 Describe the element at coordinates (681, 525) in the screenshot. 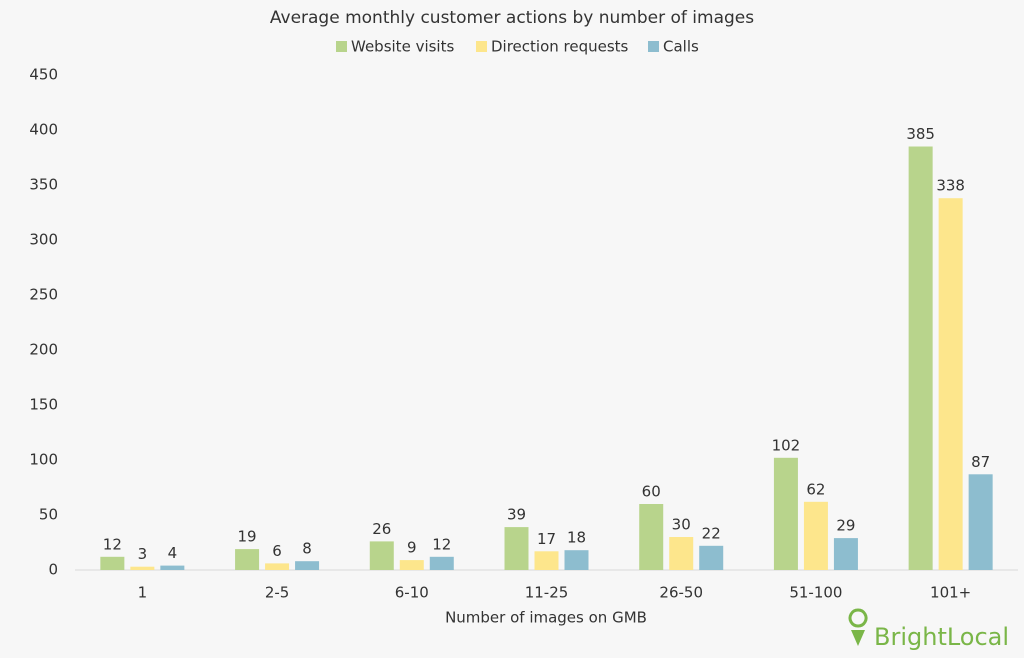

I see `data-label: 30` at that location.